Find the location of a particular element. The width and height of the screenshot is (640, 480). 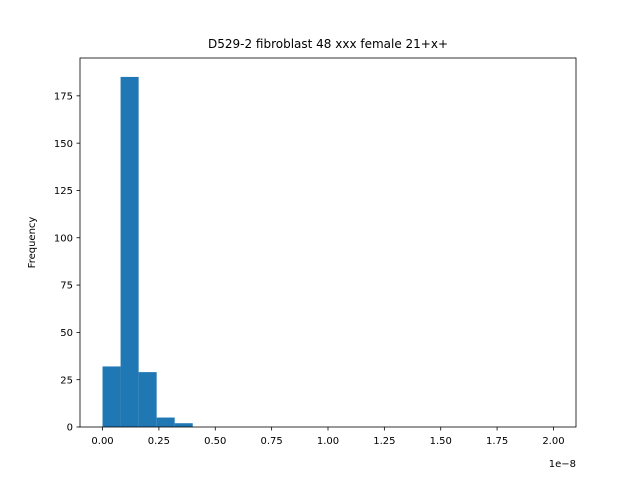

y-tick-label: 25 is located at coordinates (66, 380).